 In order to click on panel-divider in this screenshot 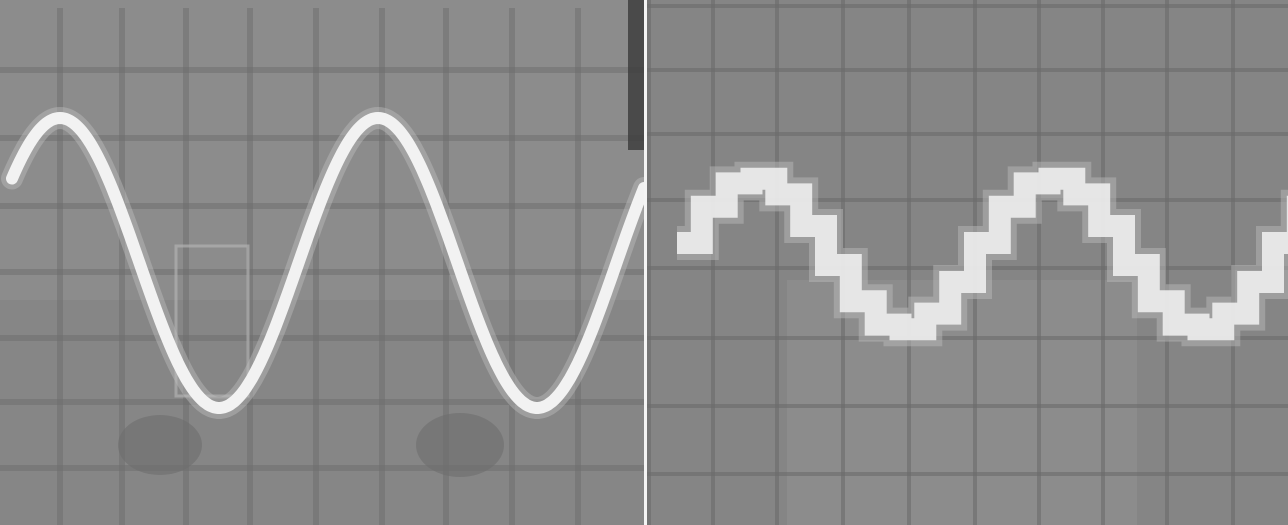, I will do `click(645, 262)`.